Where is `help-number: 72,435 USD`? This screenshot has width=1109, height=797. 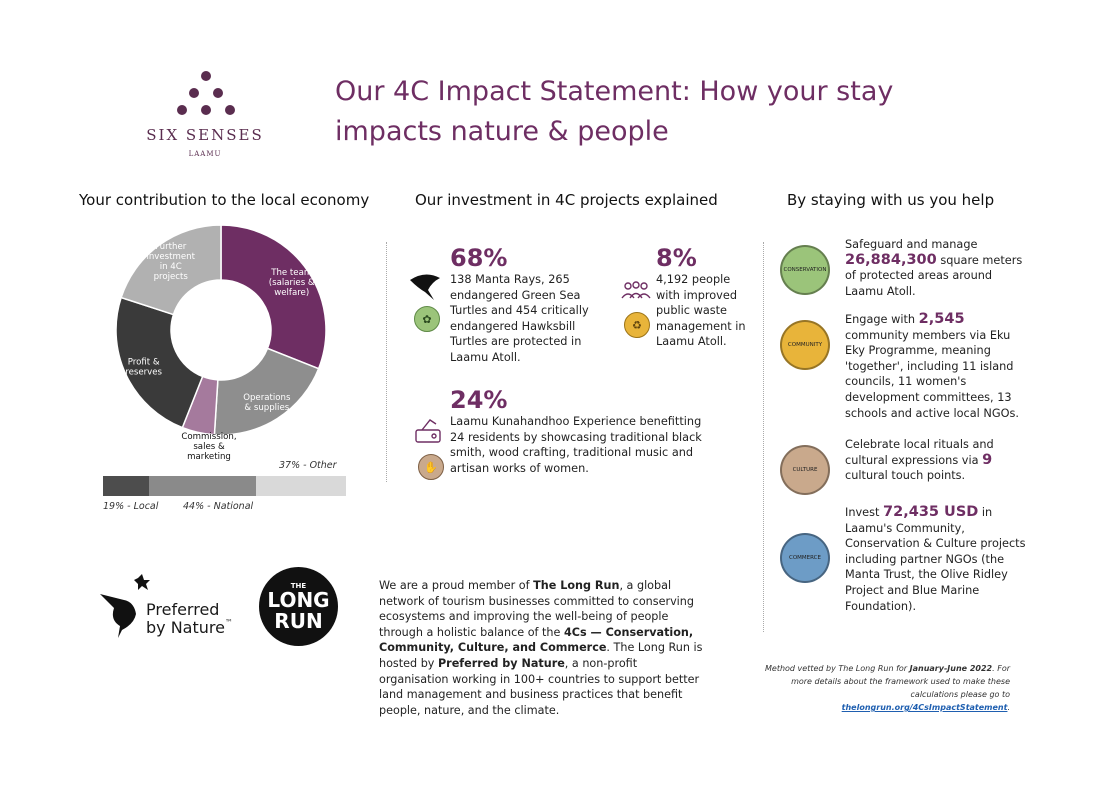 help-number: 72,435 USD is located at coordinates (931, 512).